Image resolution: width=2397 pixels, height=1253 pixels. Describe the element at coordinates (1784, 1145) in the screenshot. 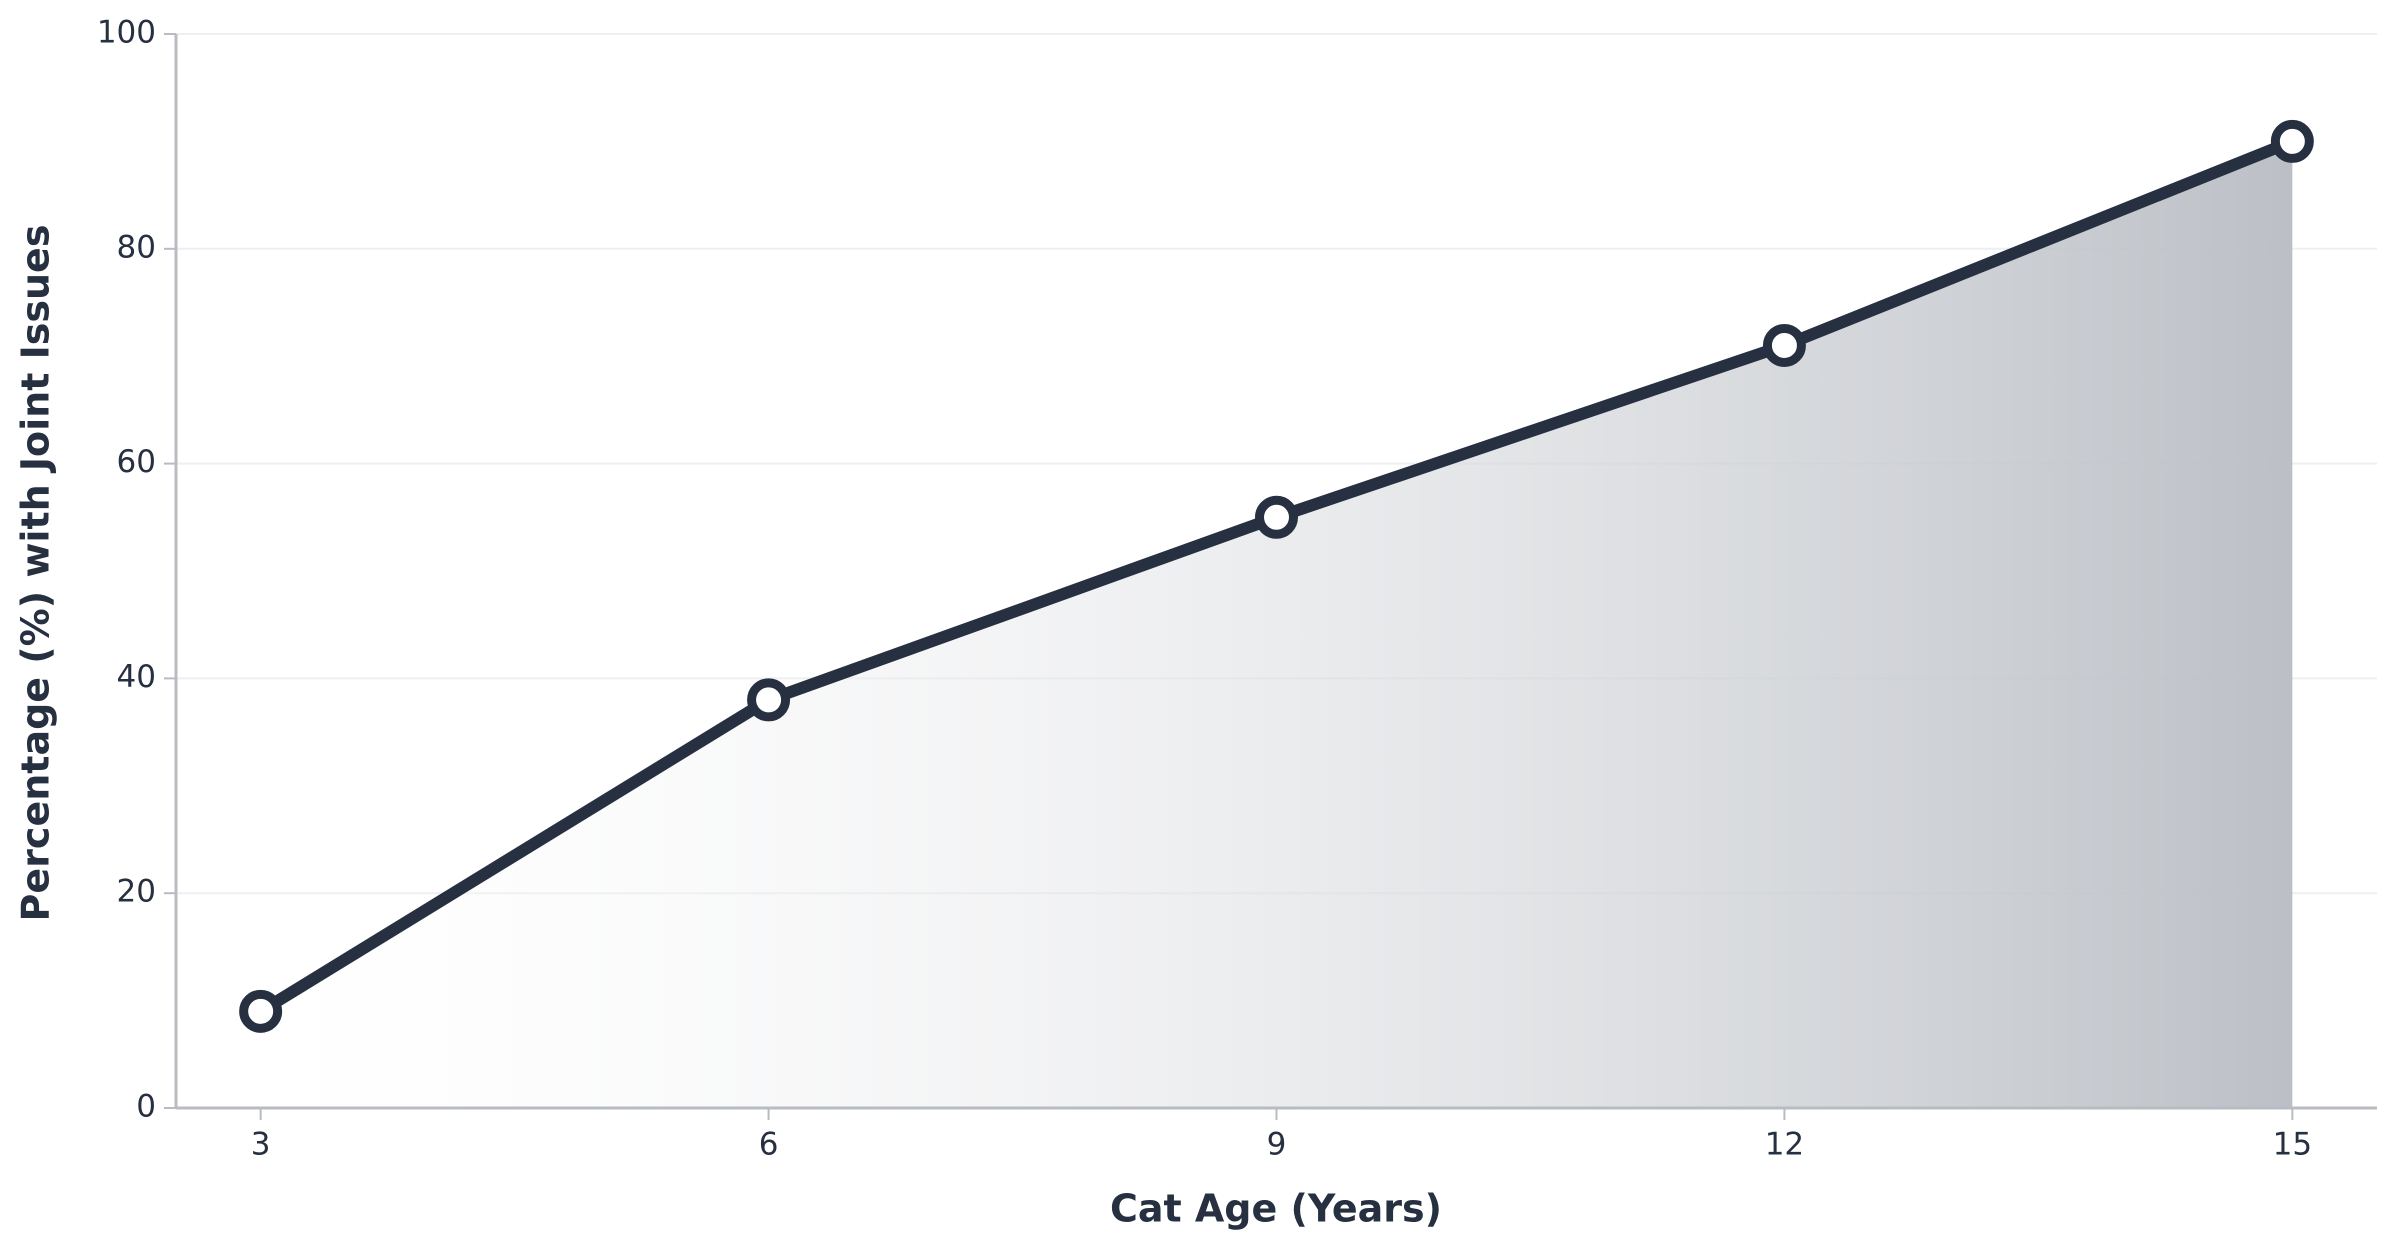

I see `x-tick-label: 12` at that location.